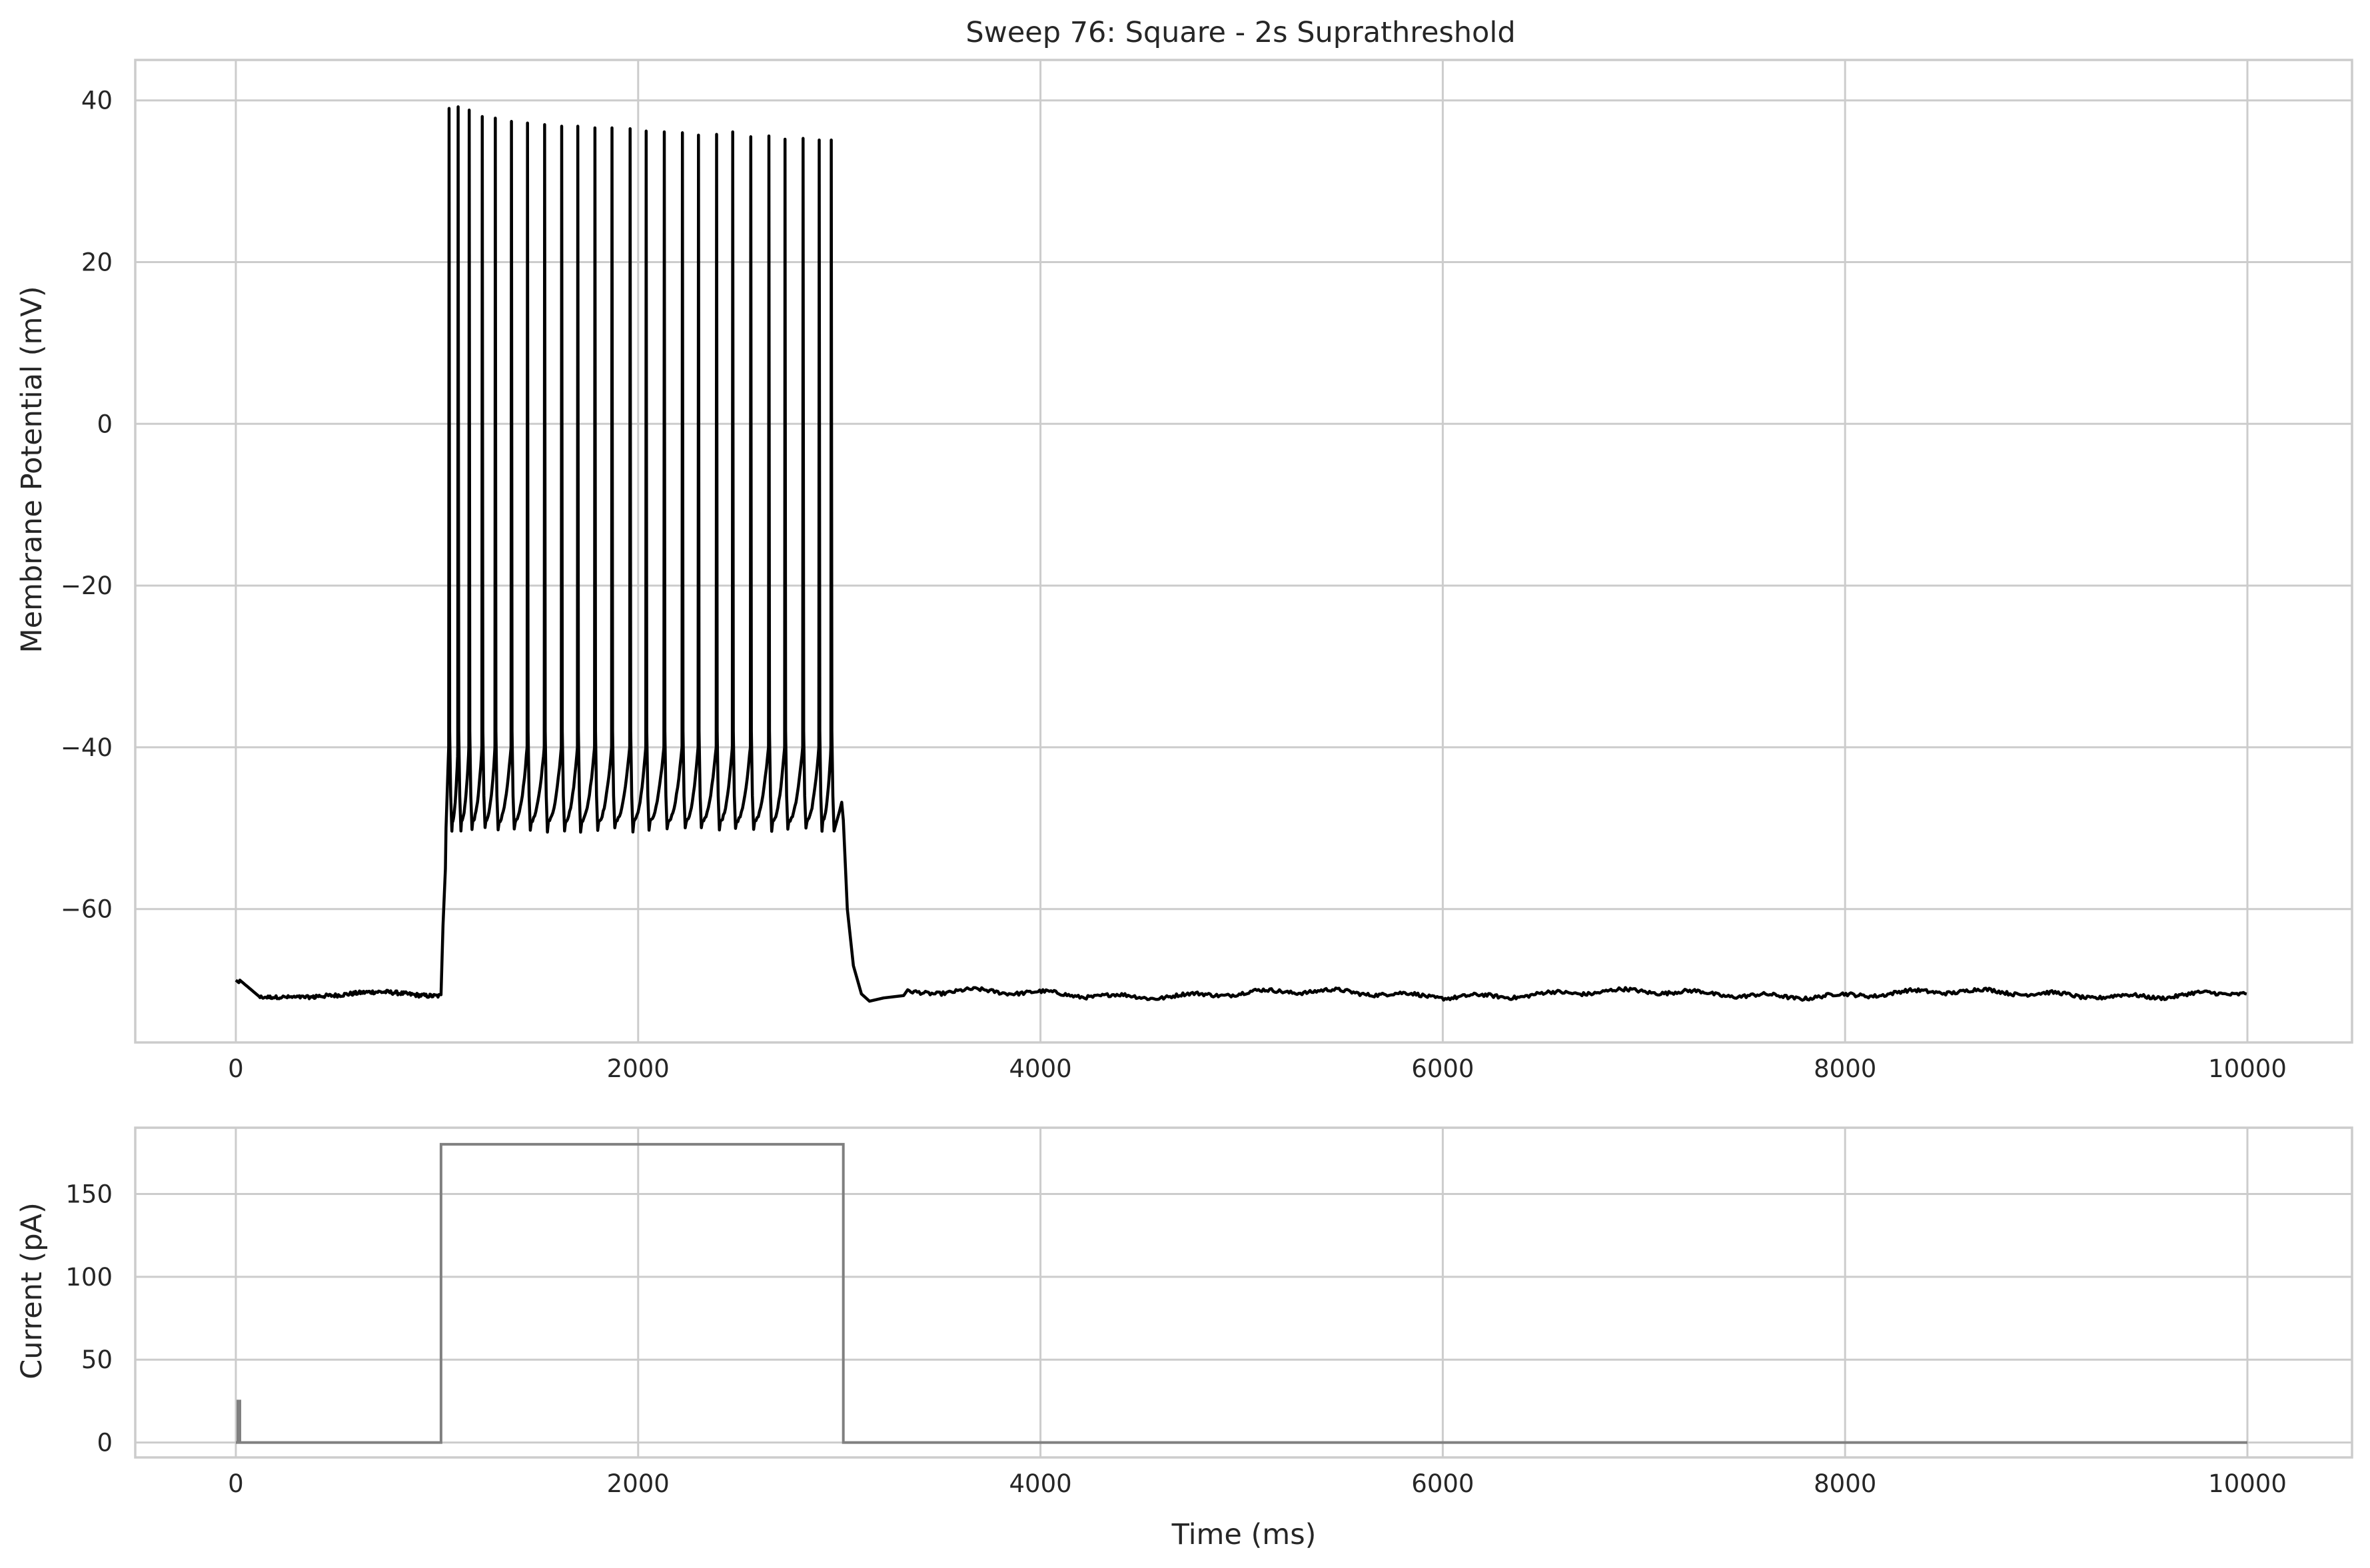 This screenshot has width=2370, height=1568. I want to click on voltage-y-axis-label: Membrane Potential (mV), so click(32, 469).